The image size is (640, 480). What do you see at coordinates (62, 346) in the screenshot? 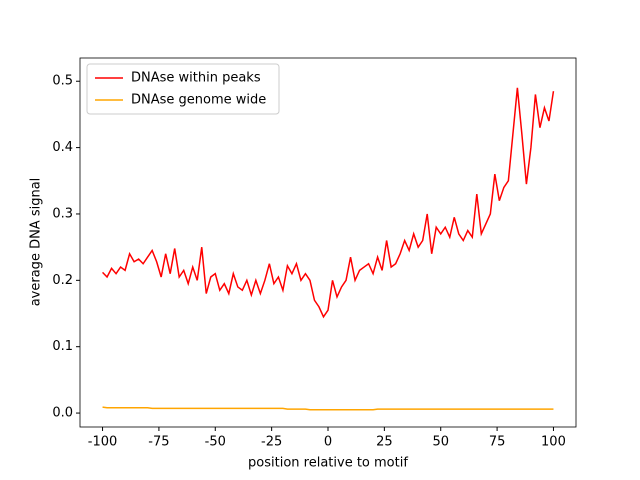
I see `y-tick-label: 0.1` at bounding box center [62, 346].